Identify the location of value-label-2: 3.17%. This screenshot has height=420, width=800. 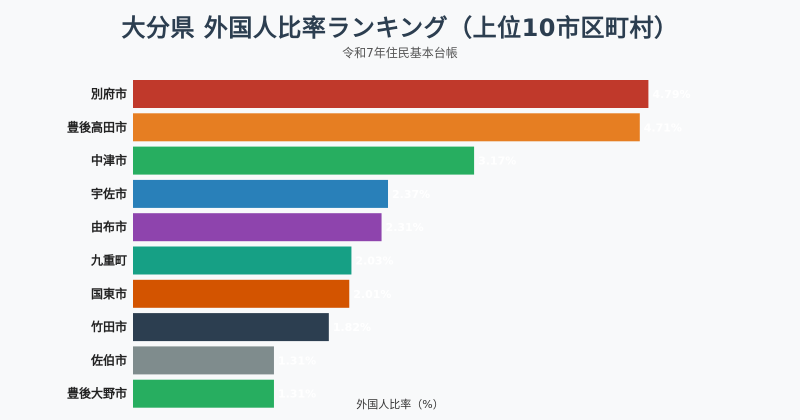
(497, 161).